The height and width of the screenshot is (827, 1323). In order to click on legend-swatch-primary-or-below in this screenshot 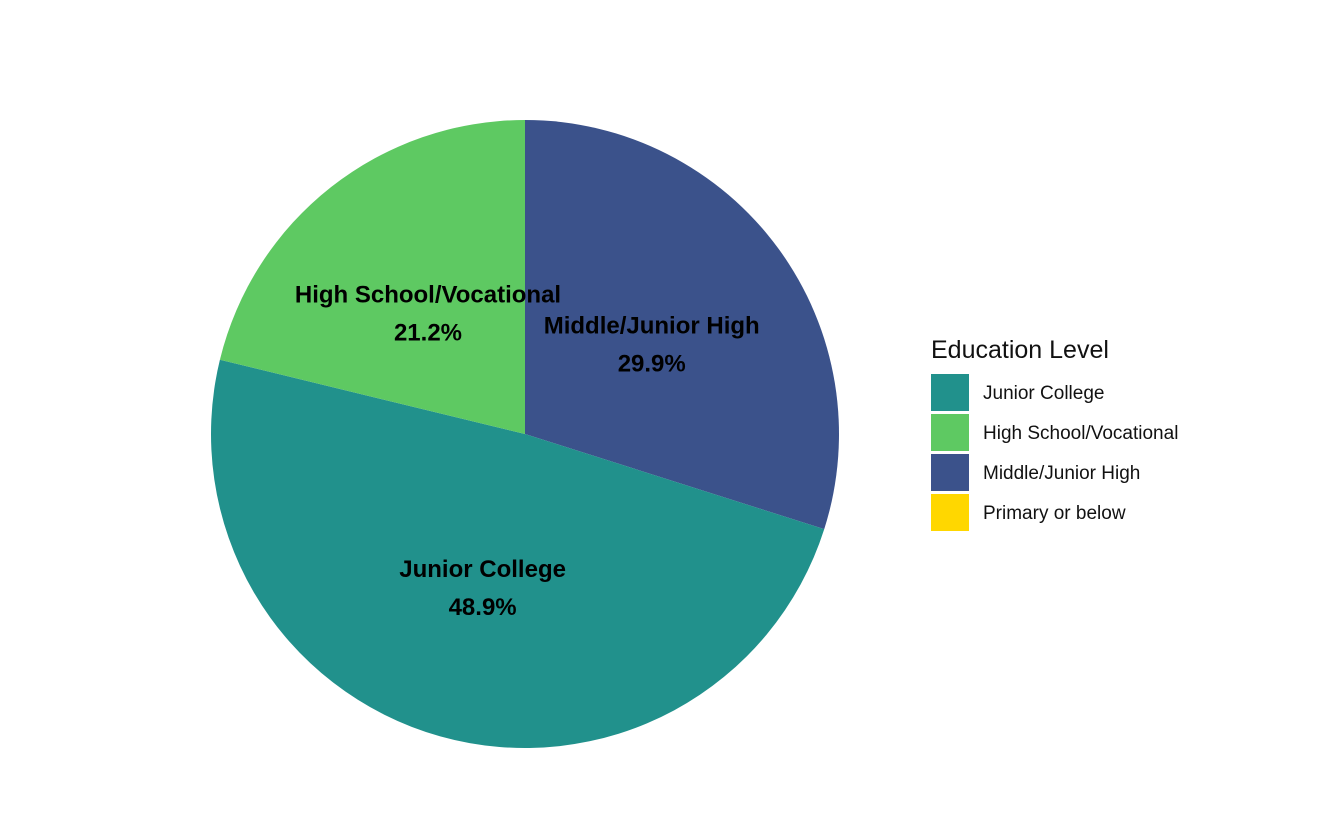, I will do `click(950, 512)`.